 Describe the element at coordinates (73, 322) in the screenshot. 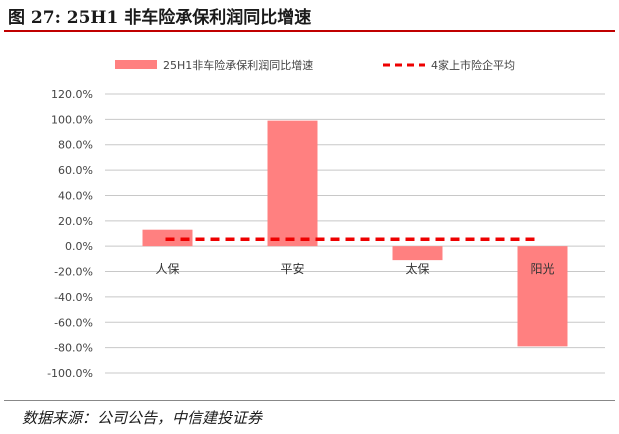

I see `y-tick-label: -60.0%` at that location.